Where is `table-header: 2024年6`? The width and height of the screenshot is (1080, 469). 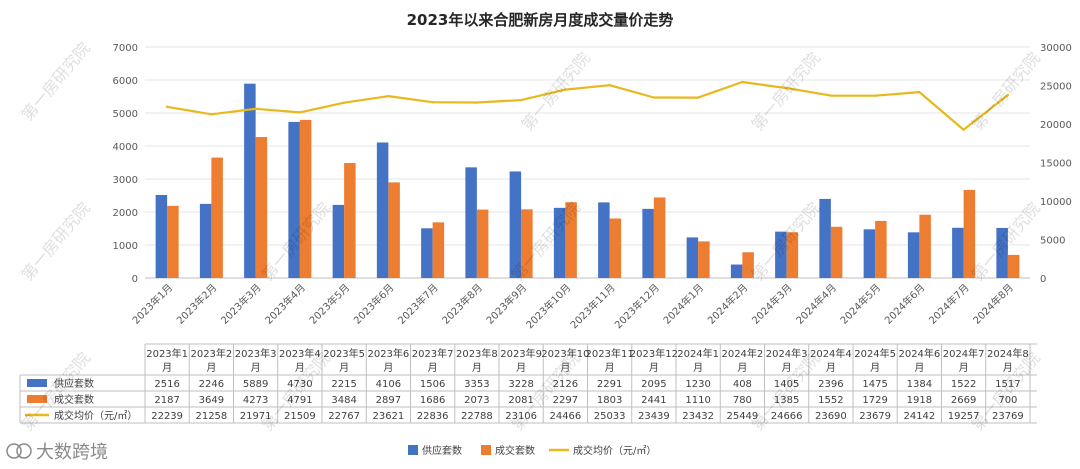 table-header: 2024年6 is located at coordinates (919, 353).